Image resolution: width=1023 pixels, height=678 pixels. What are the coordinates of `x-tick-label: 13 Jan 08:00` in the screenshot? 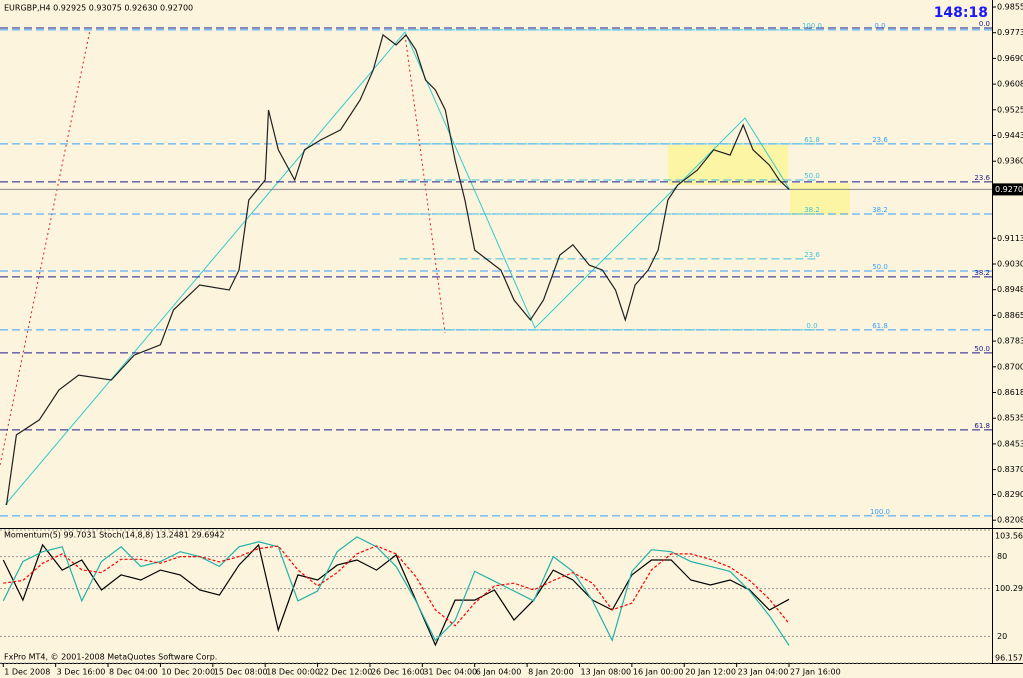 It's located at (605, 672).